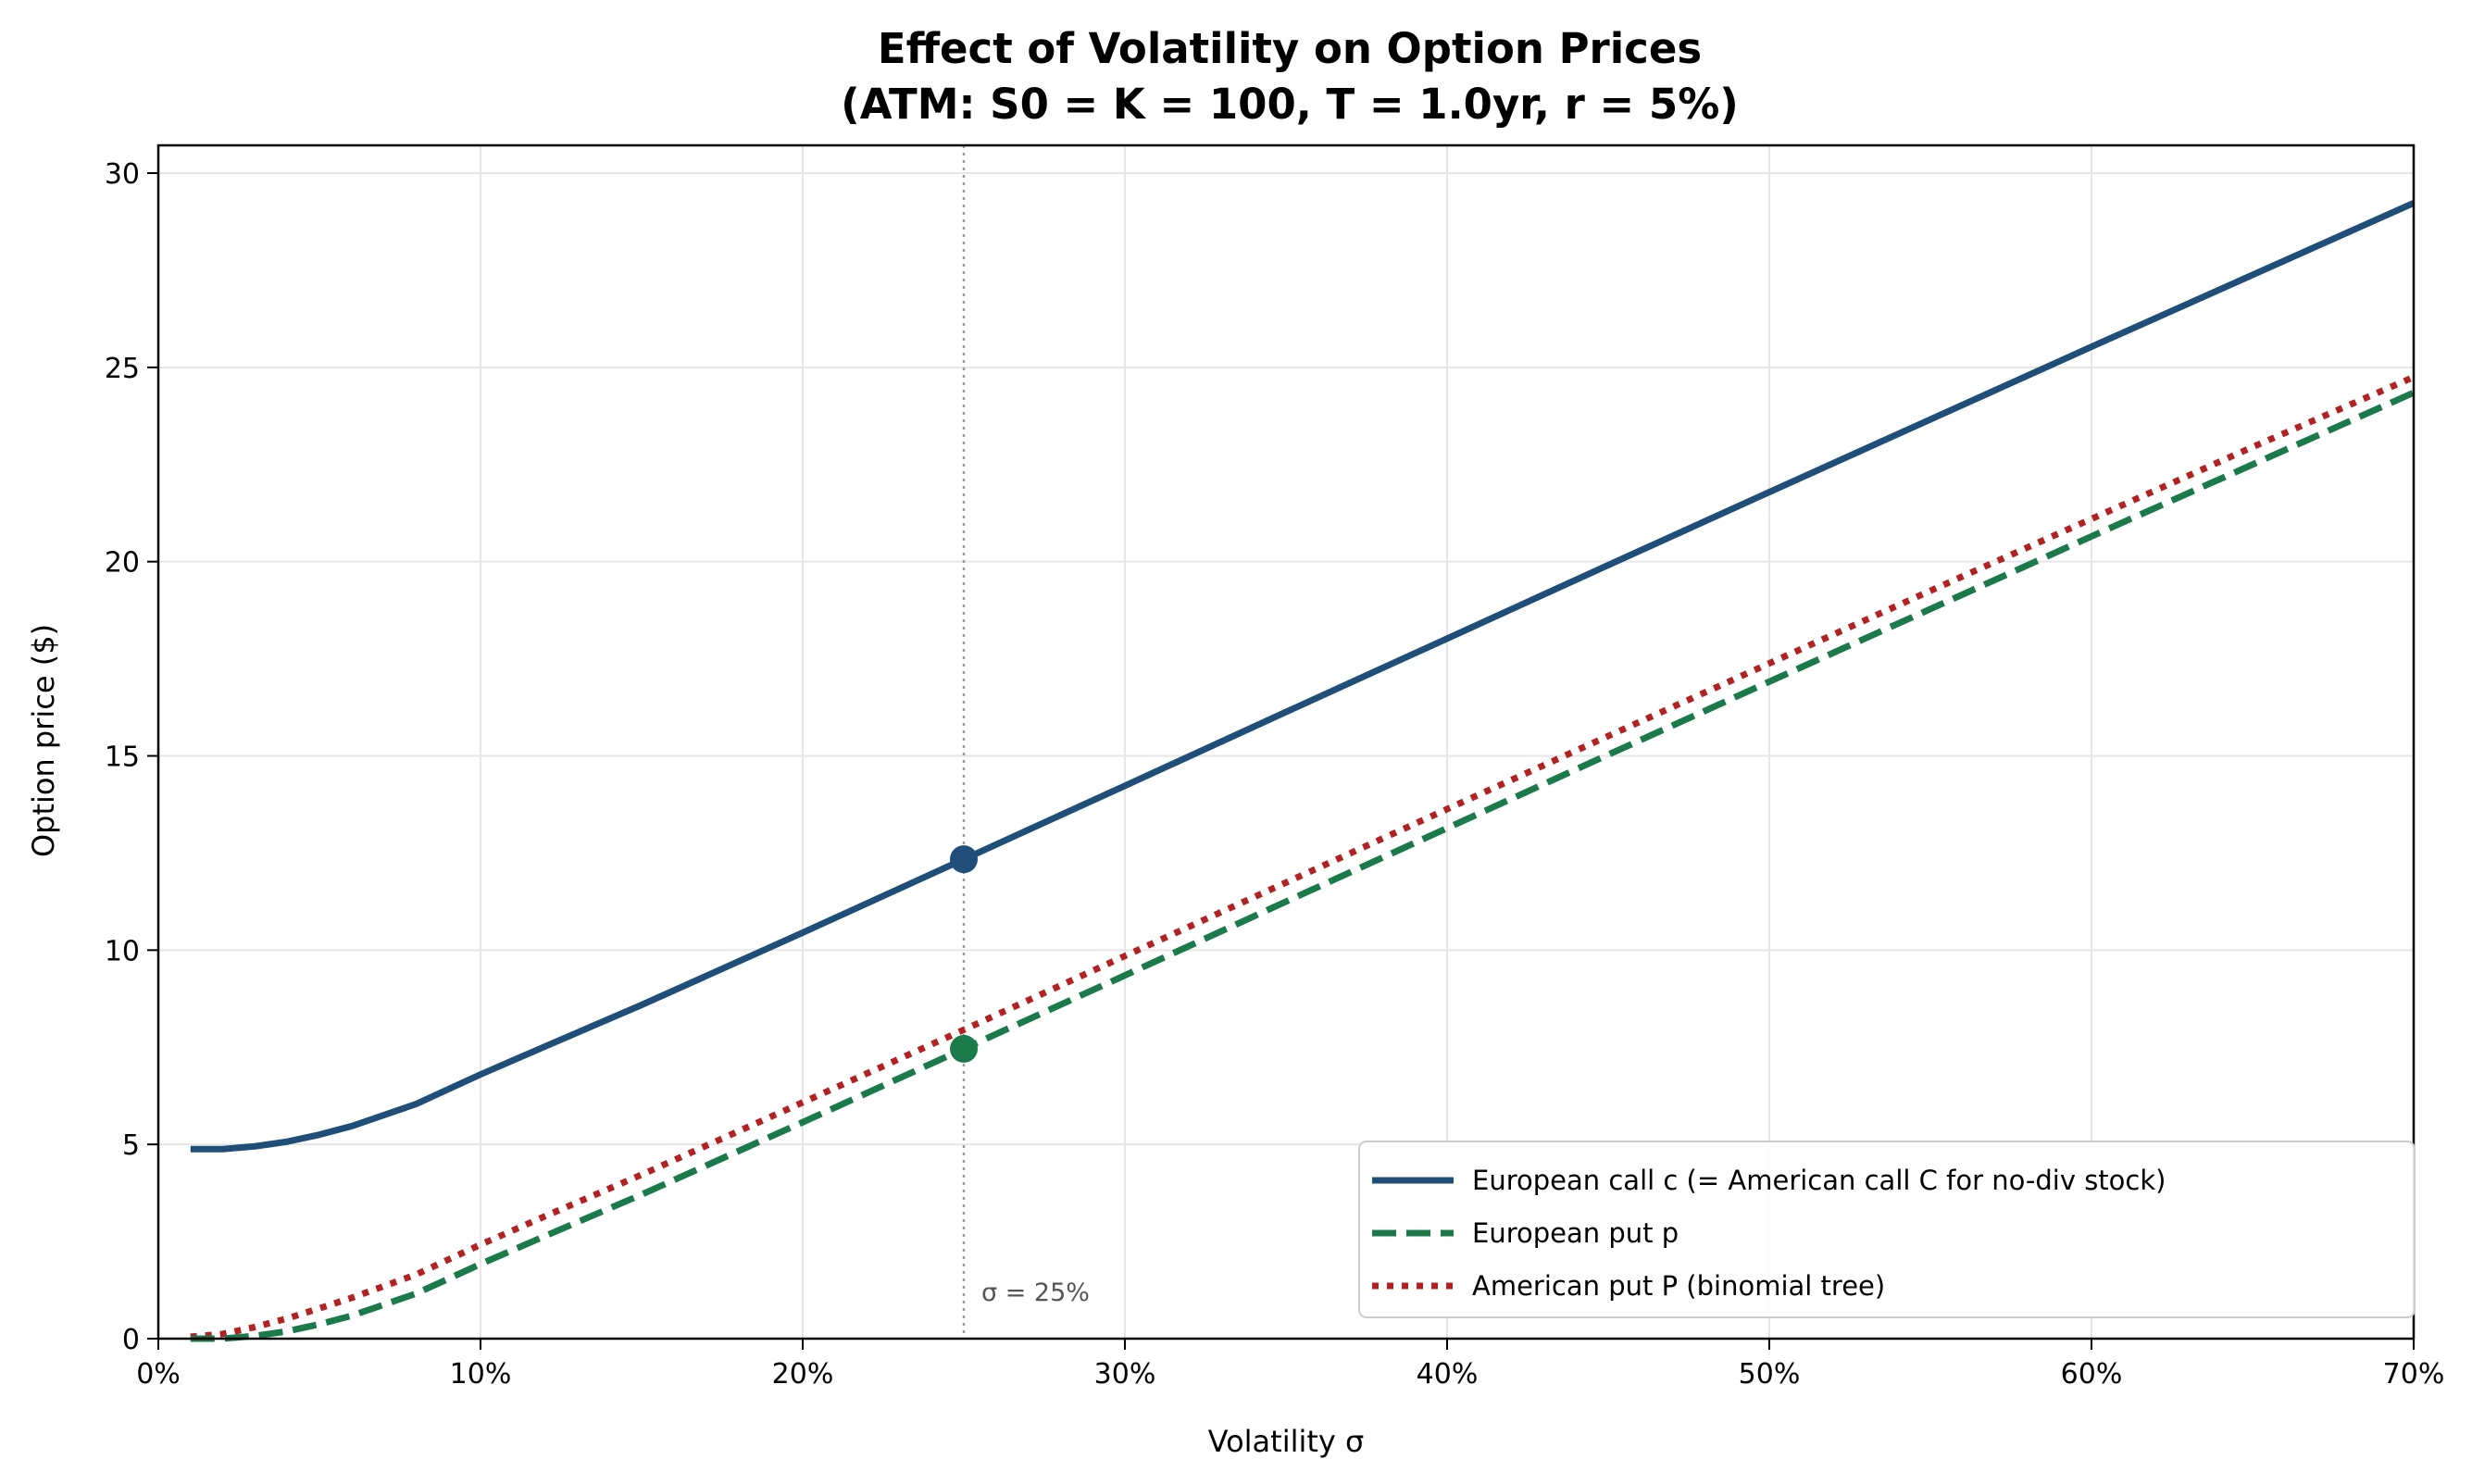 The width and height of the screenshot is (2472, 1484). I want to click on x-tick-label: 60%, so click(2092, 1374).